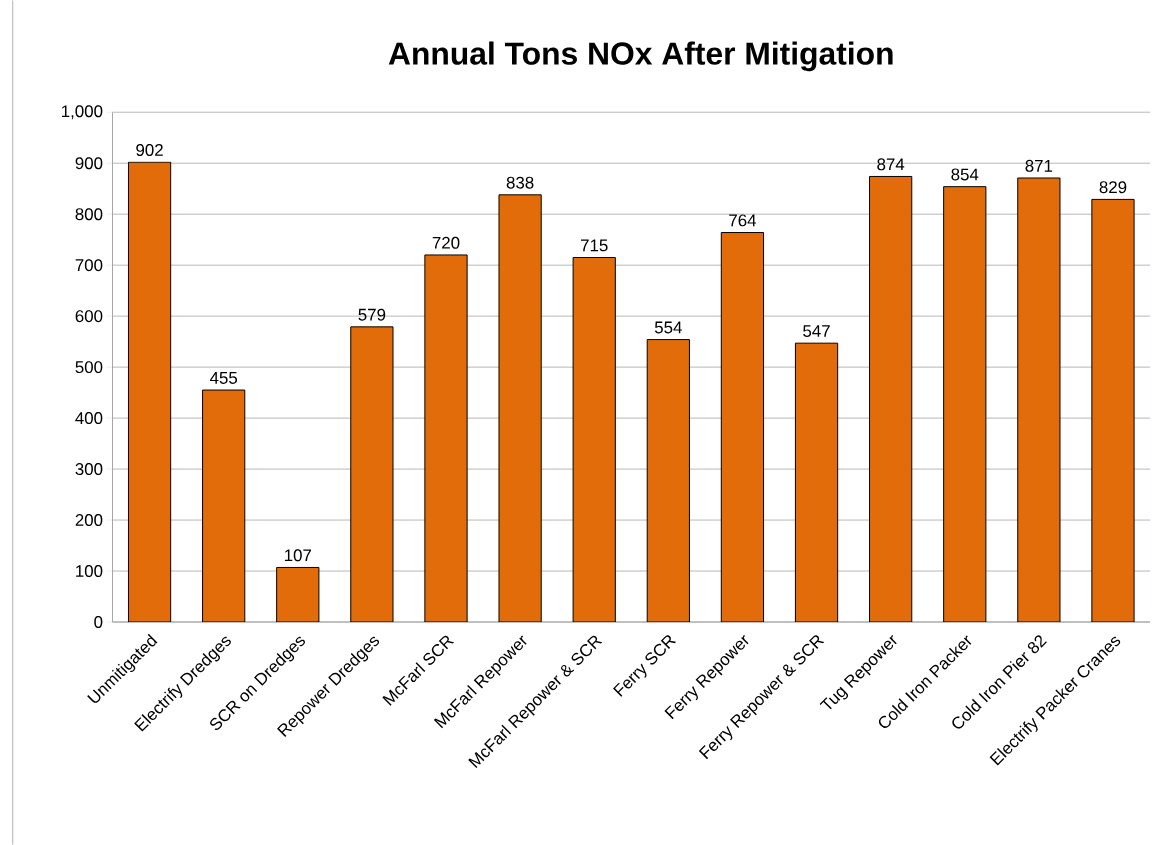 This screenshot has width=1166, height=845. I want to click on data-label: 838, so click(520, 182).